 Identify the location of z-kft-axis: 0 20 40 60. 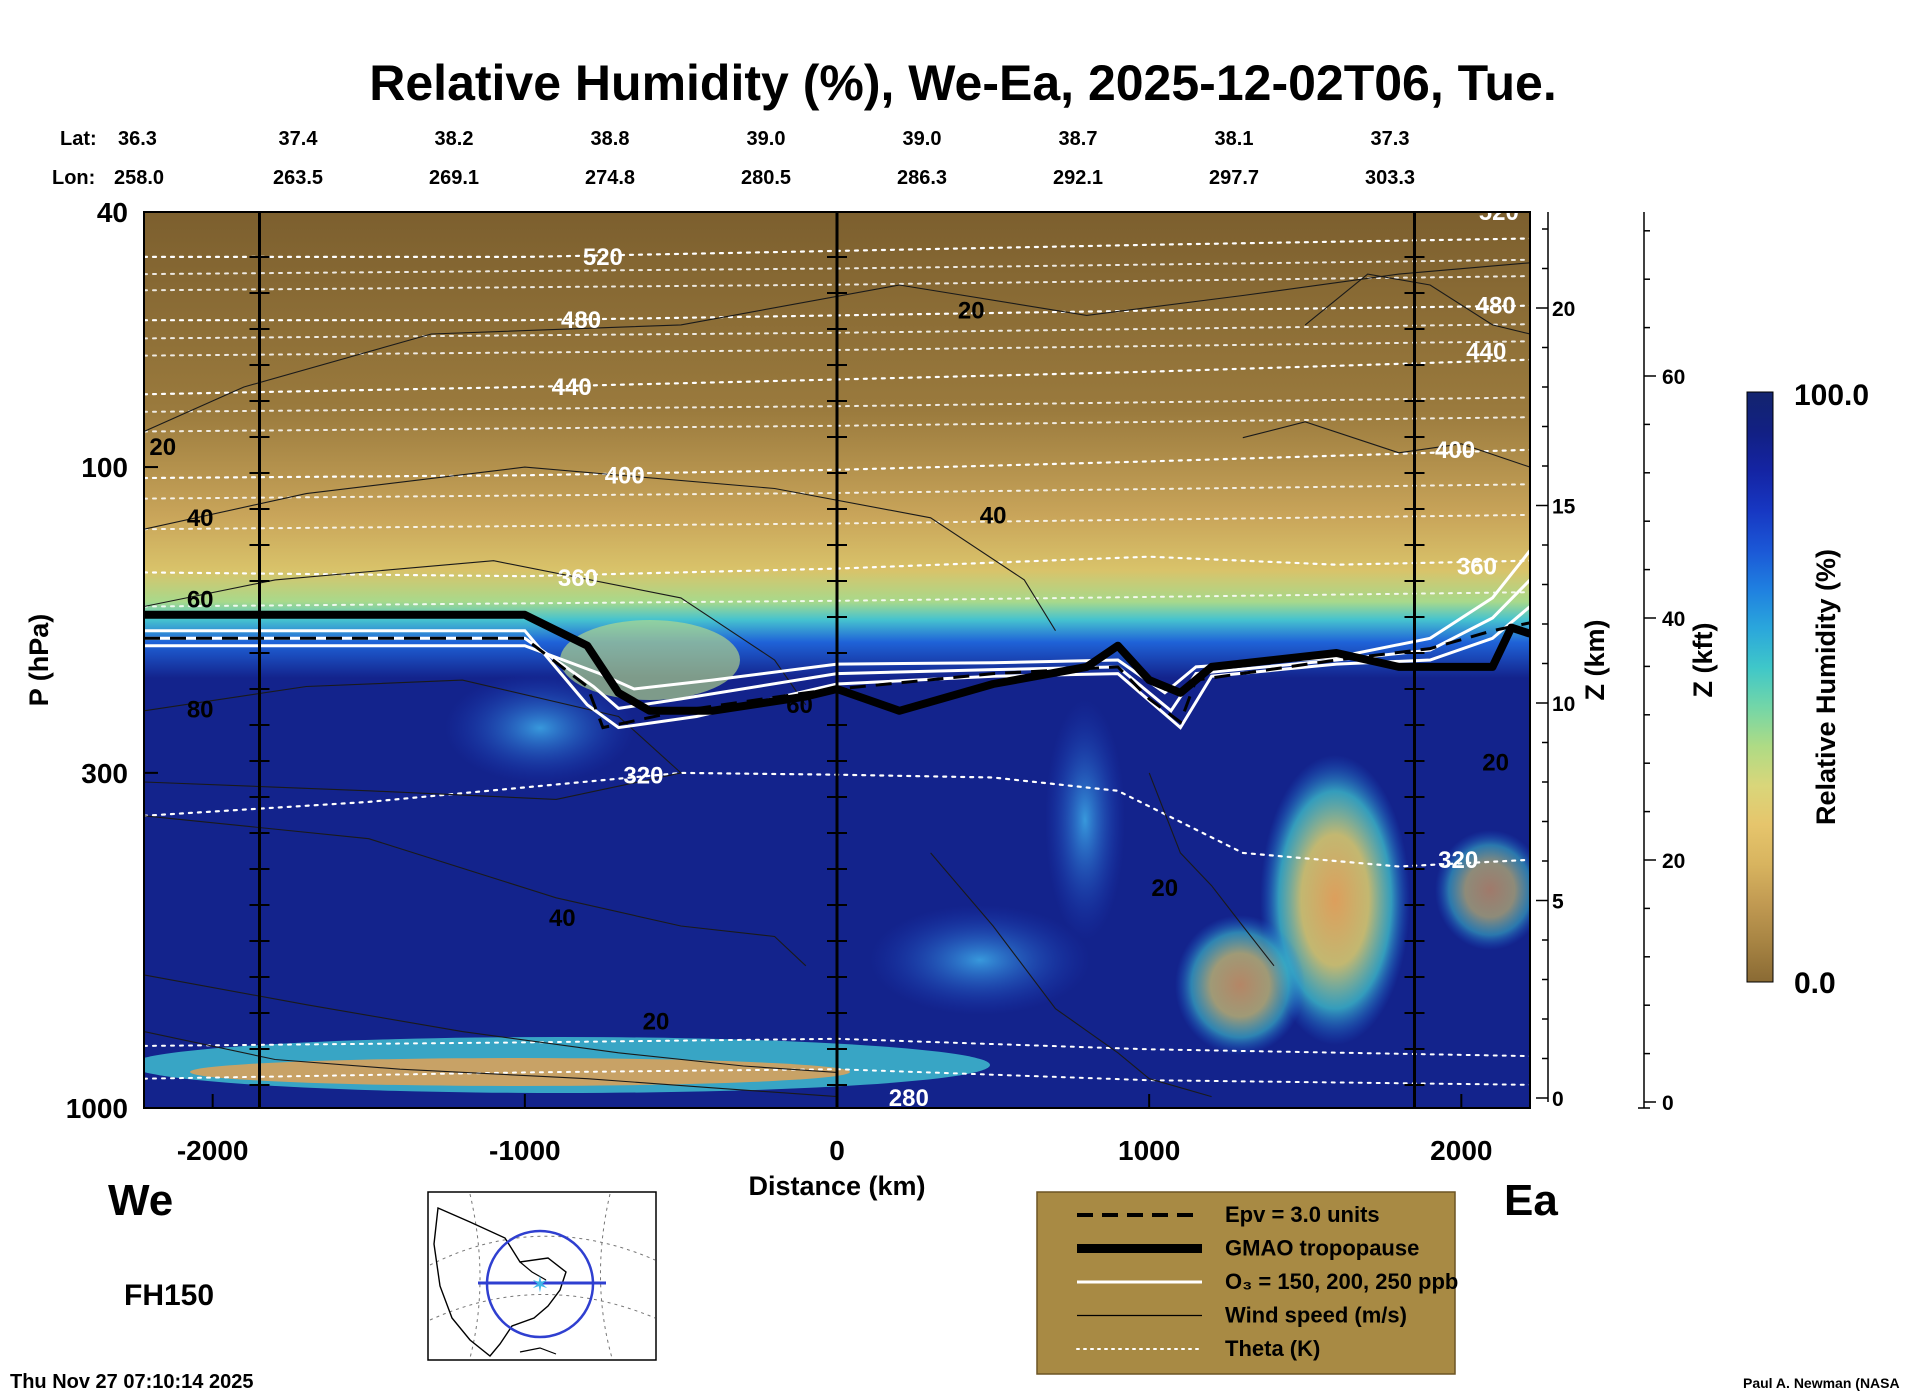
(1661, 663).